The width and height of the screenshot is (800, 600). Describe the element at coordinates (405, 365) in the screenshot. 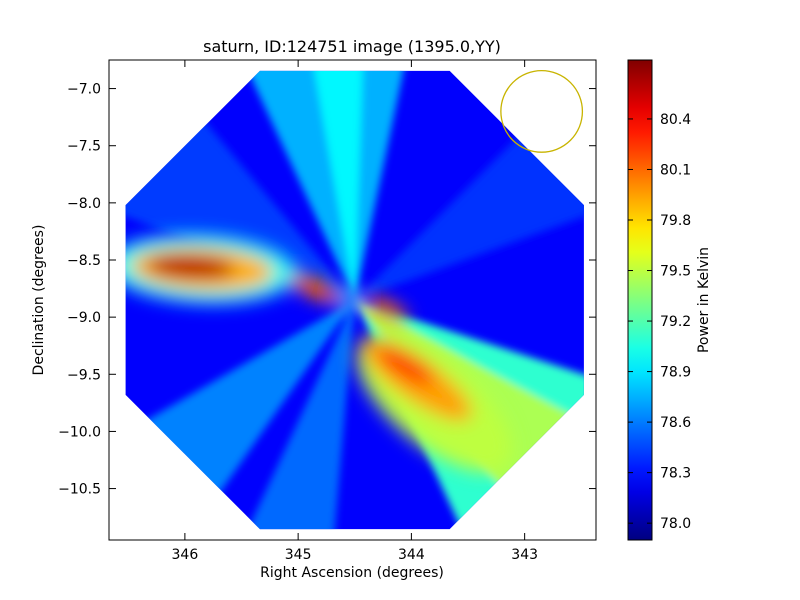

I see `southeast-lobe-peak` at that location.